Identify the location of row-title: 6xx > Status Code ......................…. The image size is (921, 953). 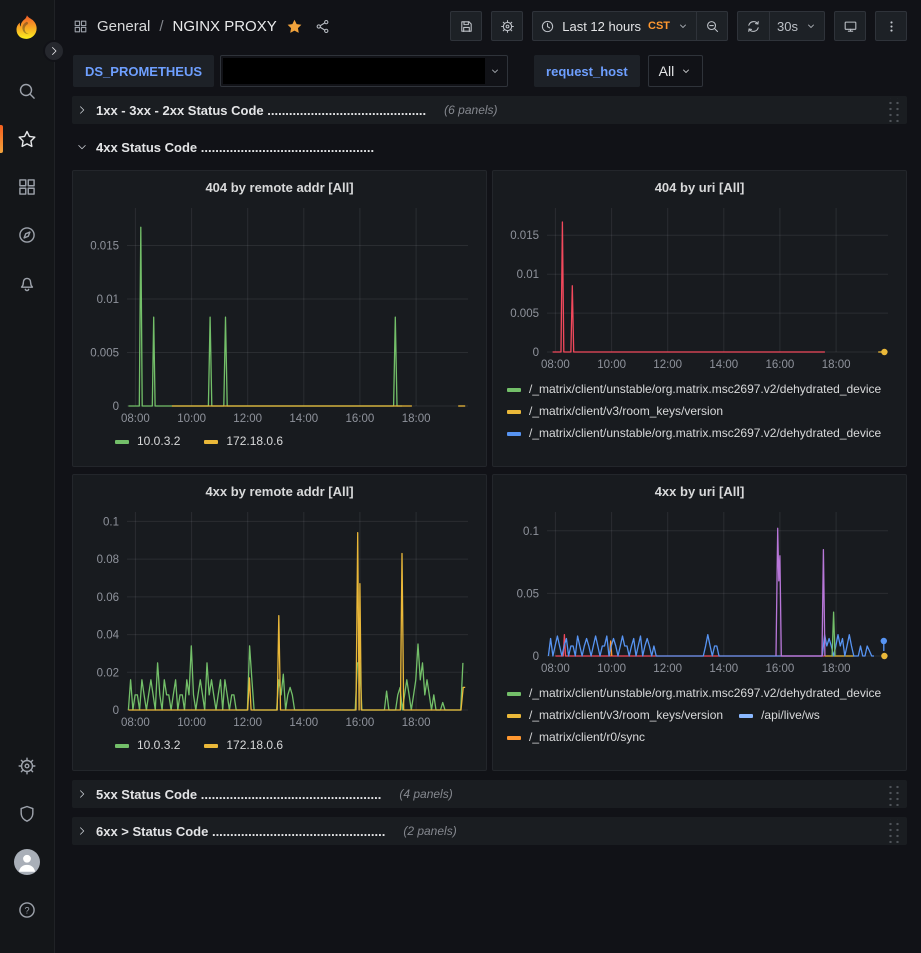
(241, 831).